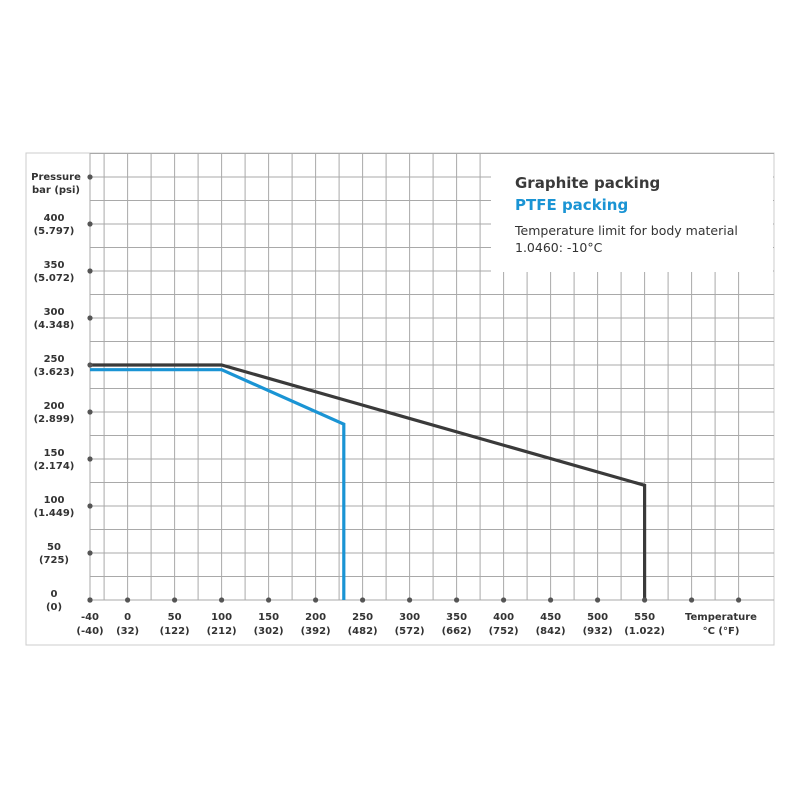 The image size is (800, 800). Describe the element at coordinates (54, 265) in the screenshot. I see `y-tick-label: 350` at that location.